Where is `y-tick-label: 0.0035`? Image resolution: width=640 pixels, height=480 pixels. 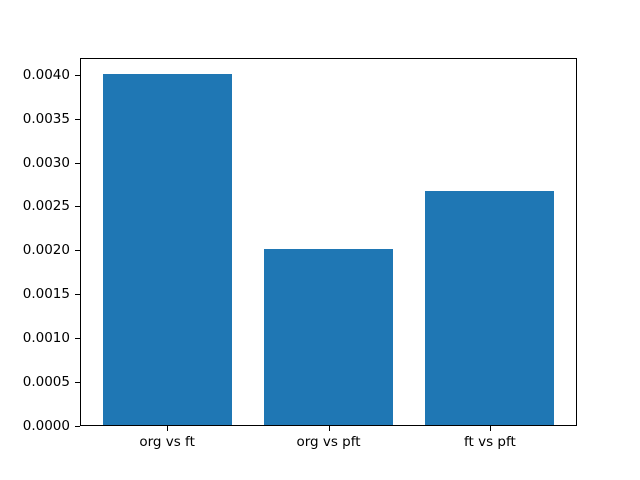
y-tick-label: 0.0035 is located at coordinates (46, 118).